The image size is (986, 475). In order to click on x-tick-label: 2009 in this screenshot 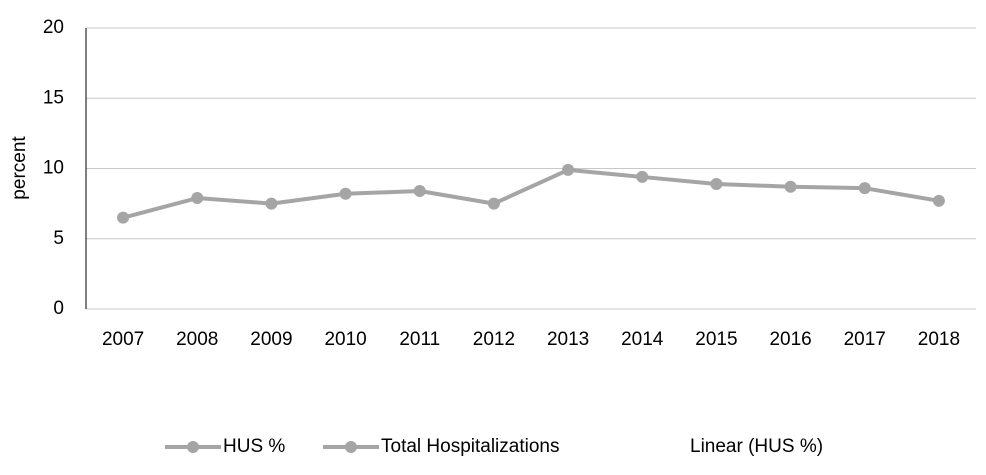, I will do `click(271, 339)`.